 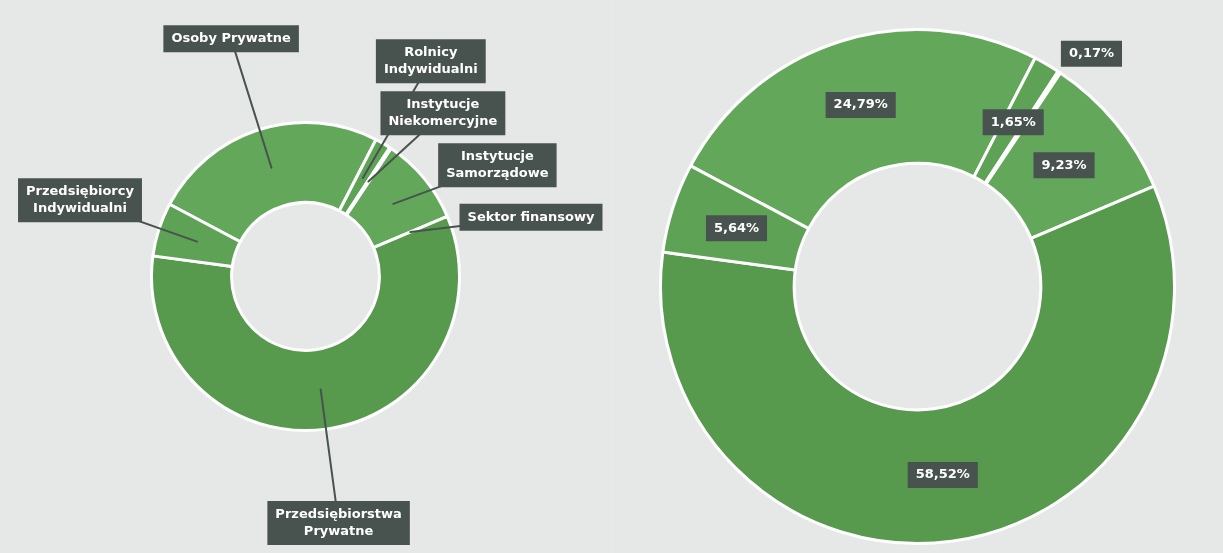 I want to click on data-label: 1,65%, so click(x=1013, y=121).